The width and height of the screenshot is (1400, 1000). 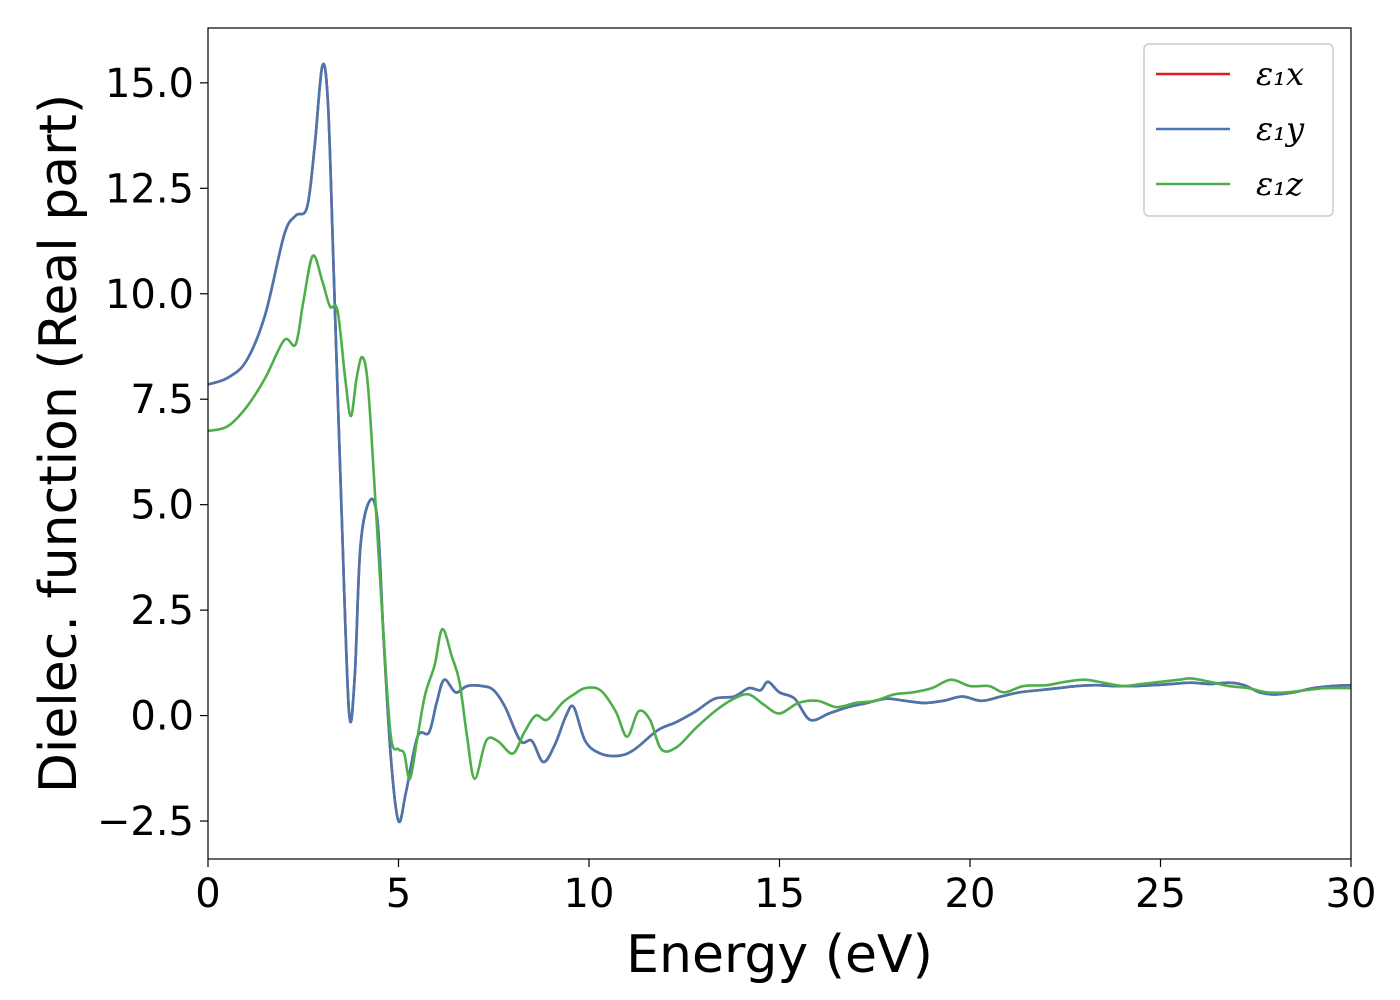 I want to click on x-tick-label: 10, so click(x=589, y=894).